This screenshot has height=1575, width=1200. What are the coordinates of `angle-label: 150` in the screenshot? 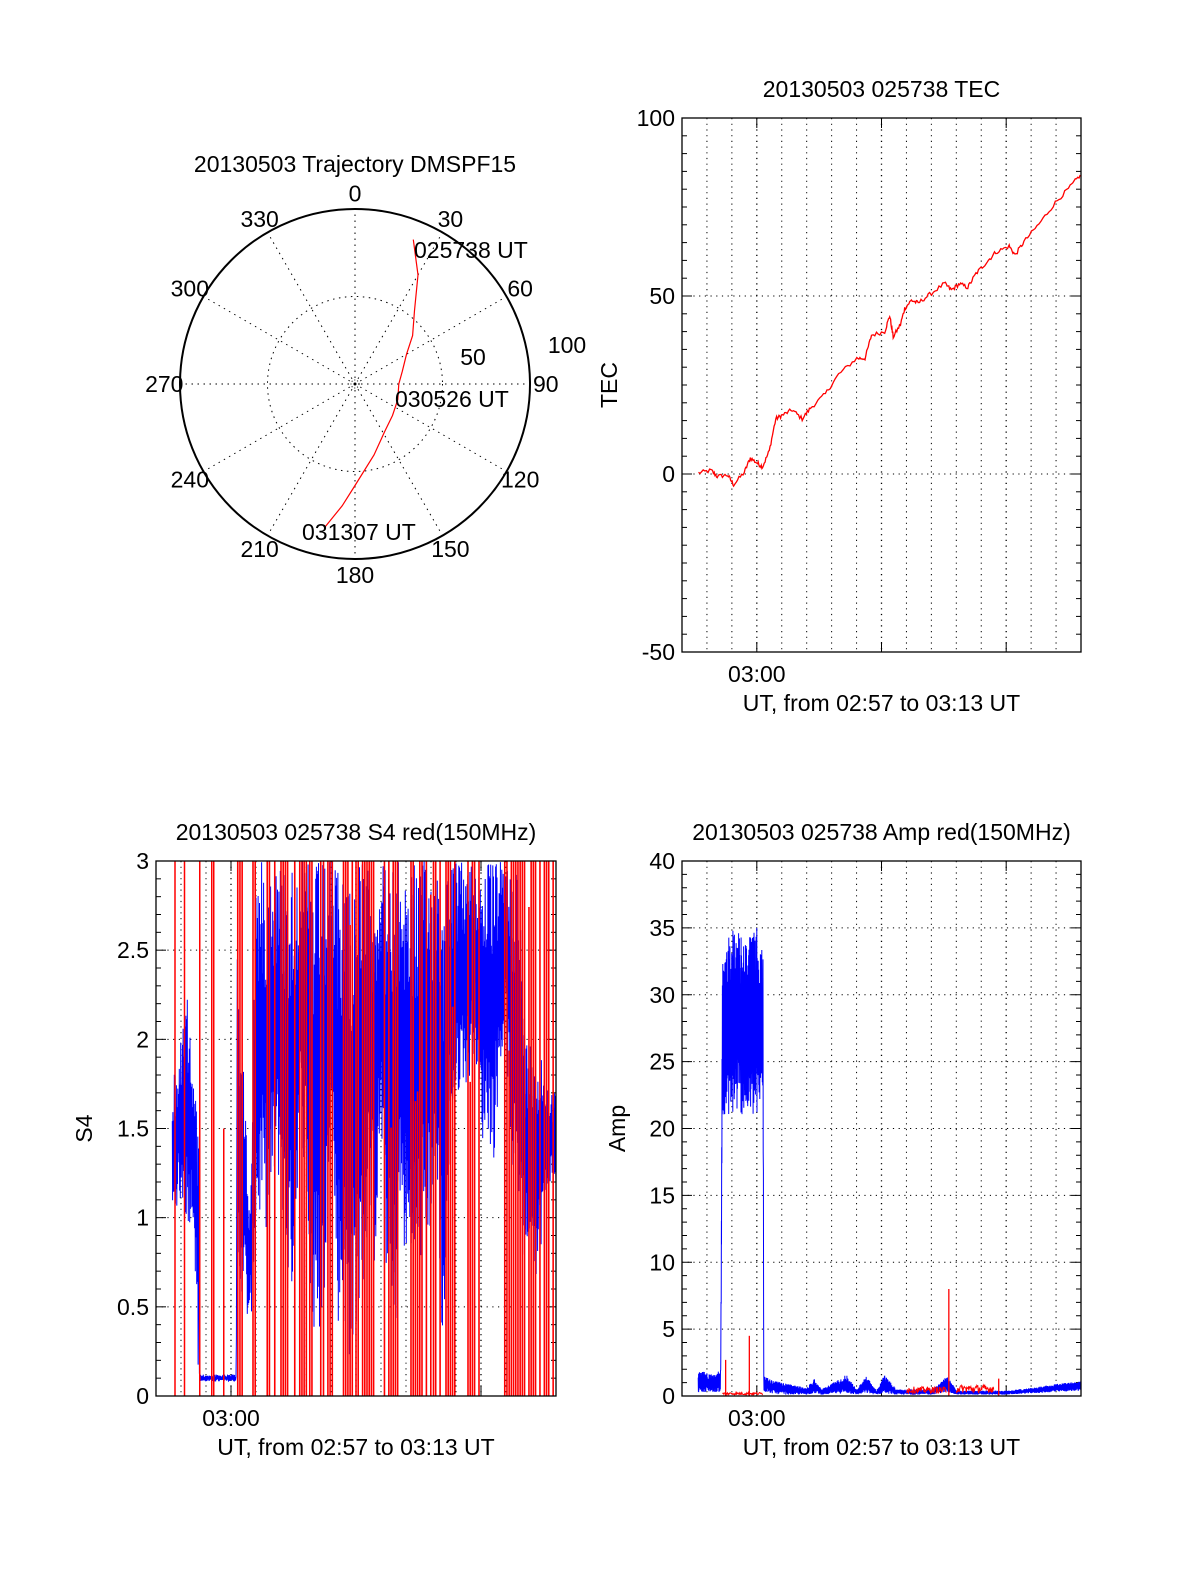 It's located at (450, 549).